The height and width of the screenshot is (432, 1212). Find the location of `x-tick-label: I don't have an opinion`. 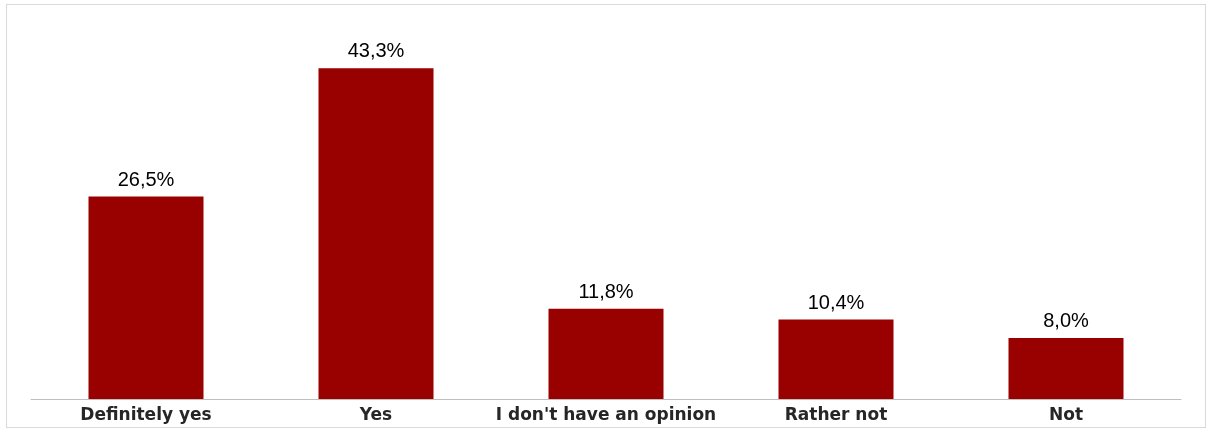

x-tick-label: I don't have an opinion is located at coordinates (606, 413).